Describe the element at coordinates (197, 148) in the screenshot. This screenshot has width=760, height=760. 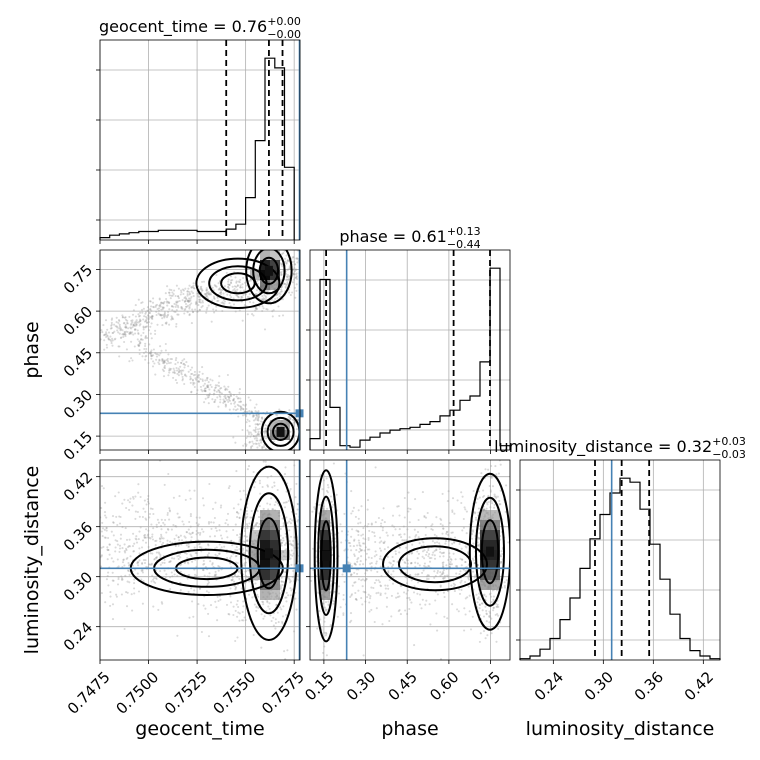
I see `histogram-geocent_time` at that location.